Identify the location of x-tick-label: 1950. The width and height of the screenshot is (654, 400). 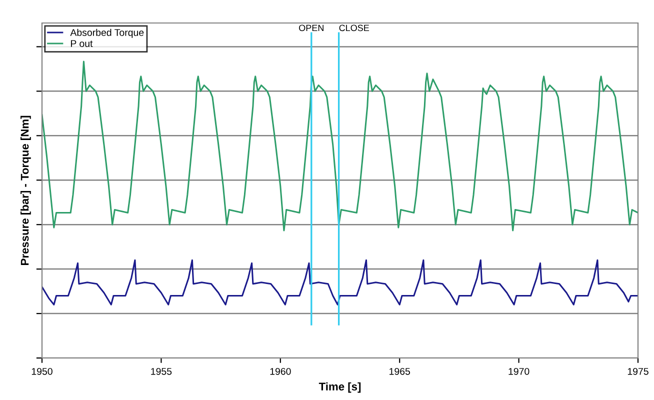
(42, 371).